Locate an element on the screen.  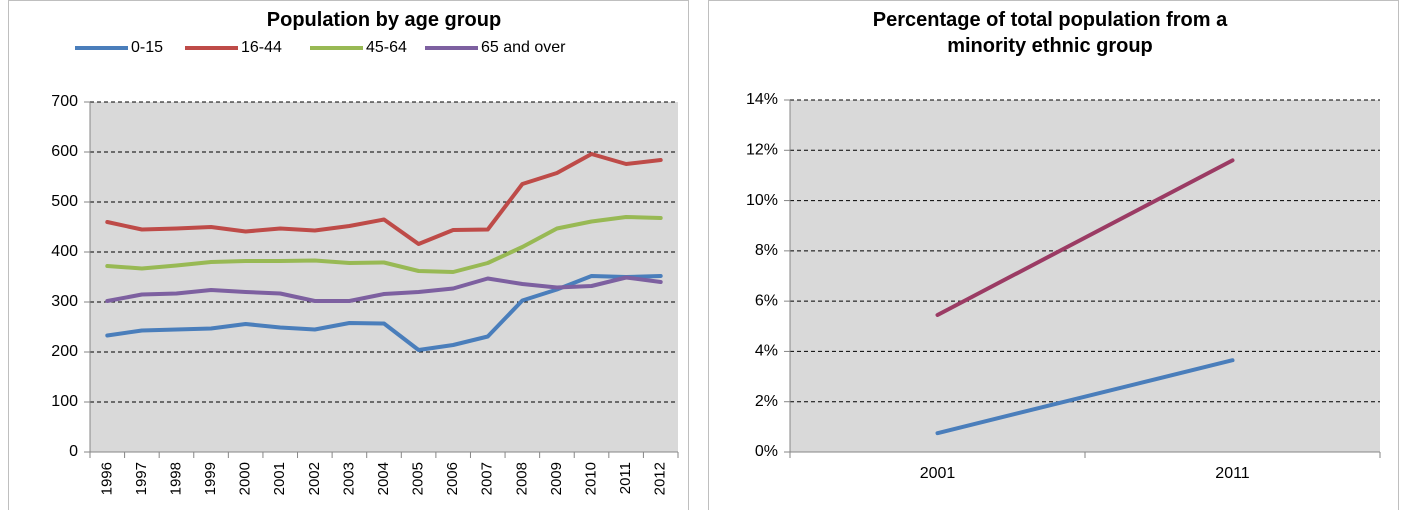
x-tick-label: 2002 is located at coordinates (314, 478).